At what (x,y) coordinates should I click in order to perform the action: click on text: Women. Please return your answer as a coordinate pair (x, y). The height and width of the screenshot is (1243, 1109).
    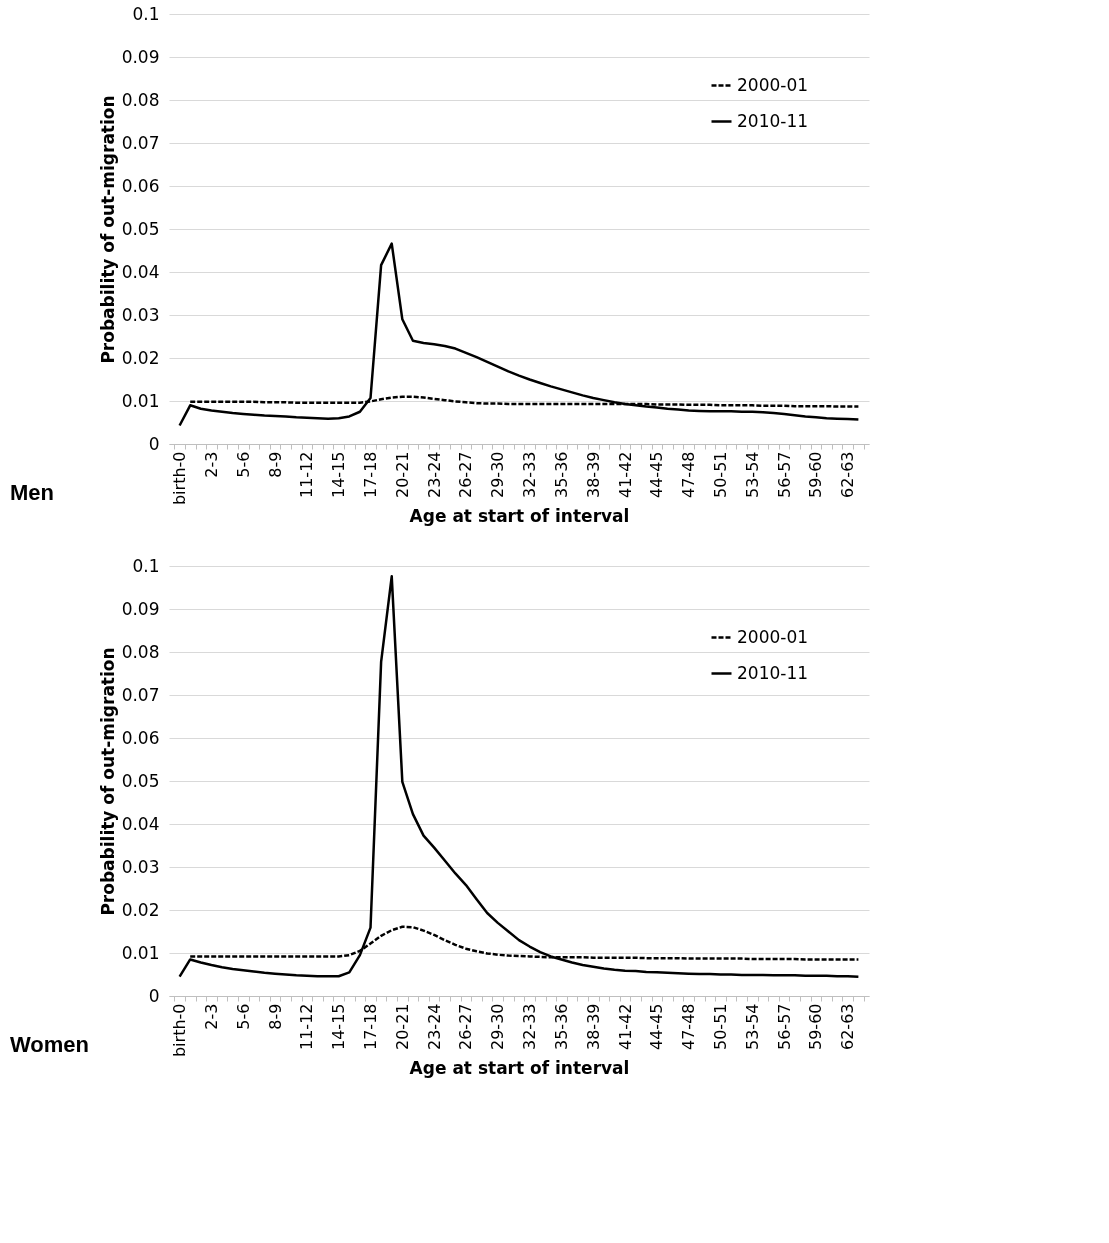
    Looking at the image, I should click on (50, 1045).